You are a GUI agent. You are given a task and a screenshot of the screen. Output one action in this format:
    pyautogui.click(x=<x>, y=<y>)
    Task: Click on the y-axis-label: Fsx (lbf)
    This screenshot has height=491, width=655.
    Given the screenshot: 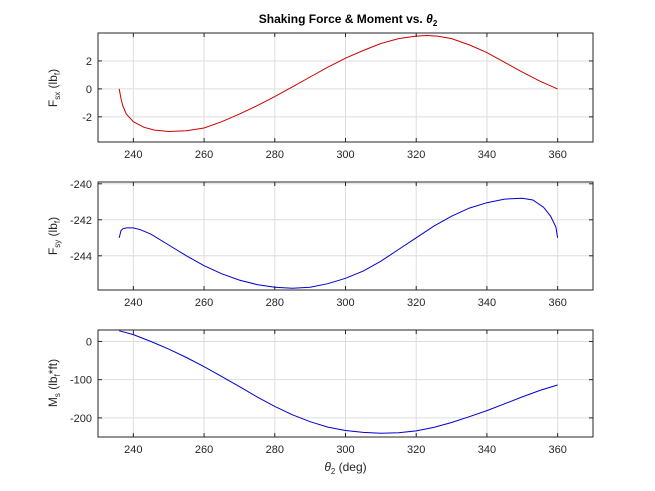 What is the action you would take?
    pyautogui.click(x=54, y=88)
    